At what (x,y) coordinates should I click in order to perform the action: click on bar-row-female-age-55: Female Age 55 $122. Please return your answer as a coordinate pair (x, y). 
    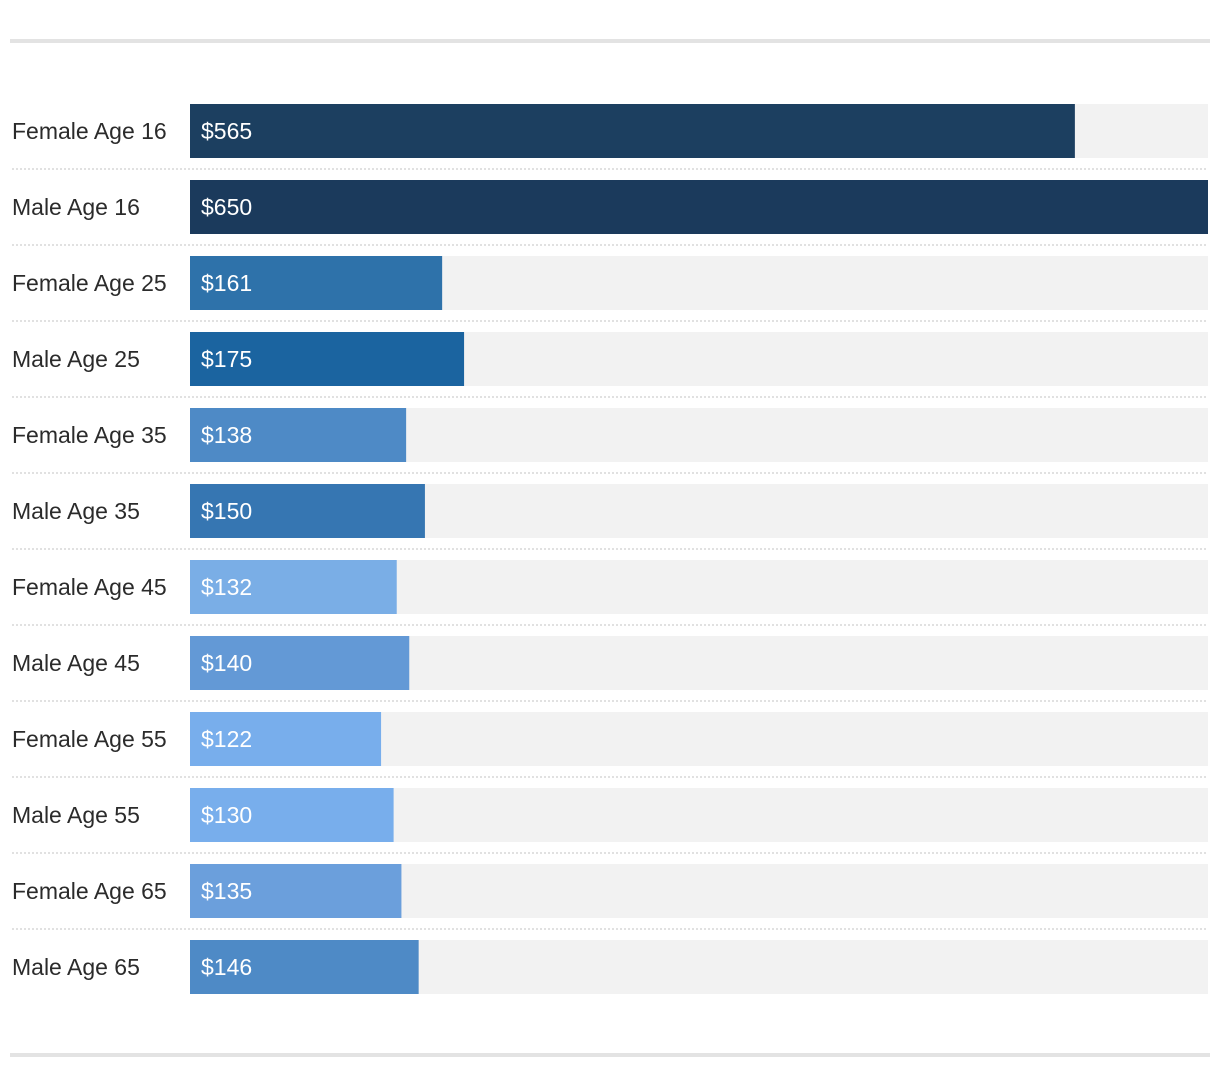
    Looking at the image, I should click on (610, 739).